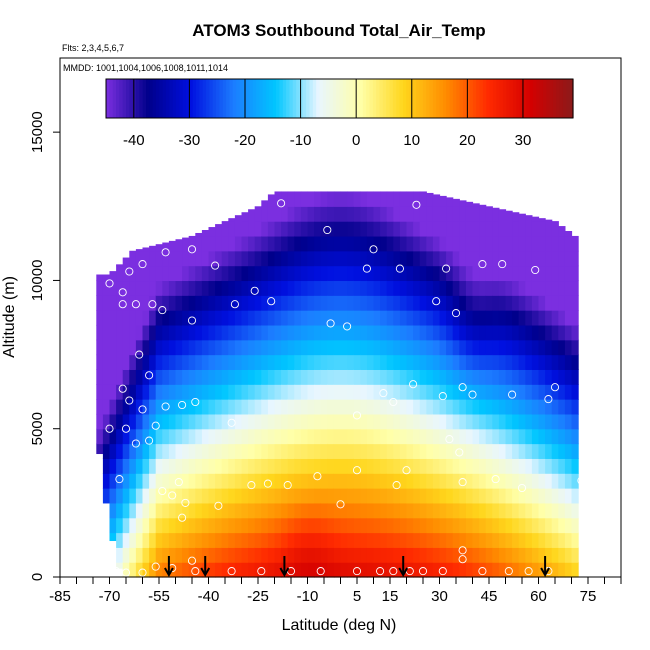 Image resolution: width=650 pixels, height=650 pixels. I want to click on y-tick-label: 10000, so click(37, 281).